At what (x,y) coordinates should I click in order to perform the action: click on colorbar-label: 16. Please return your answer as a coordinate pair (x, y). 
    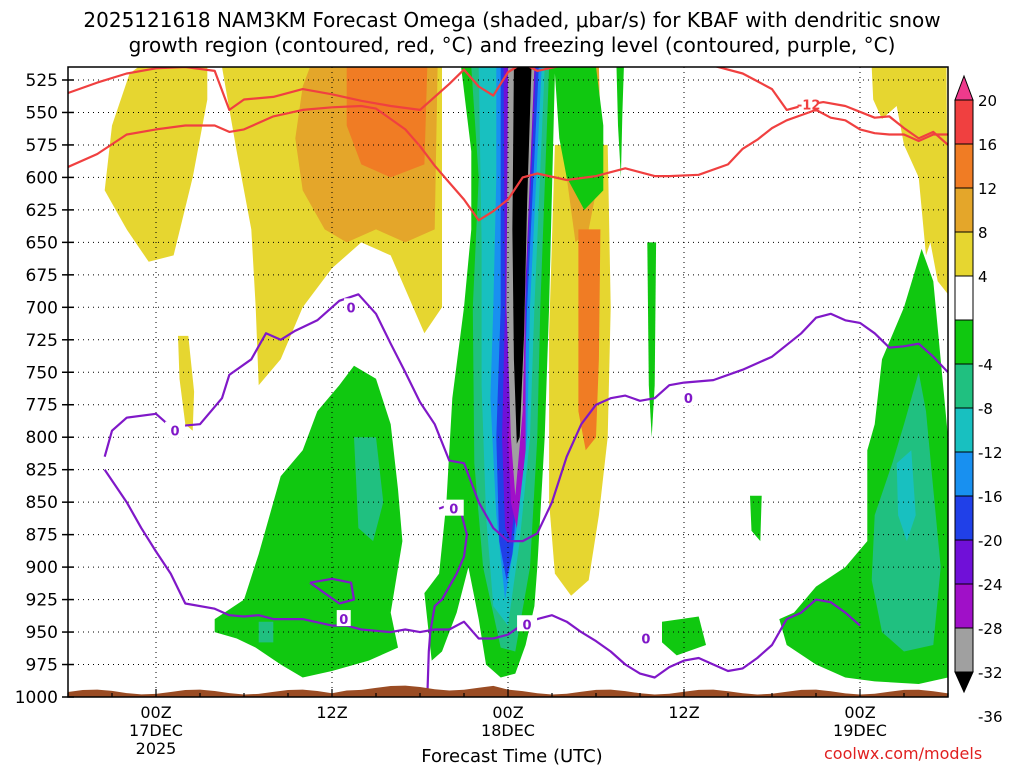
    Looking at the image, I should click on (987, 145).